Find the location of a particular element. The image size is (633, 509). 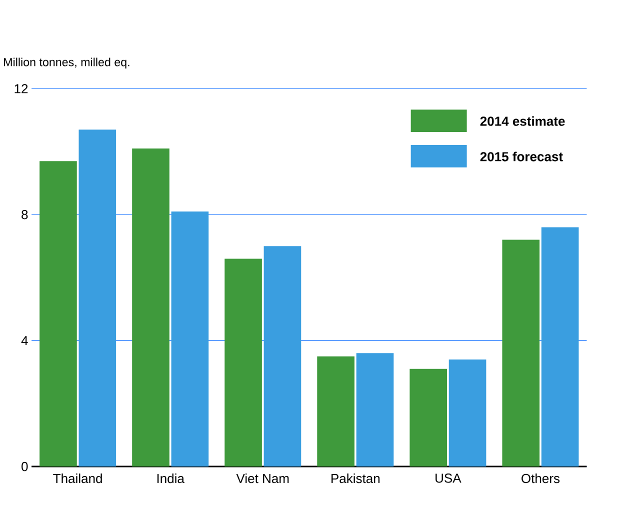

y-axis-title: Million tonnes, milled eq. is located at coordinates (67, 62).